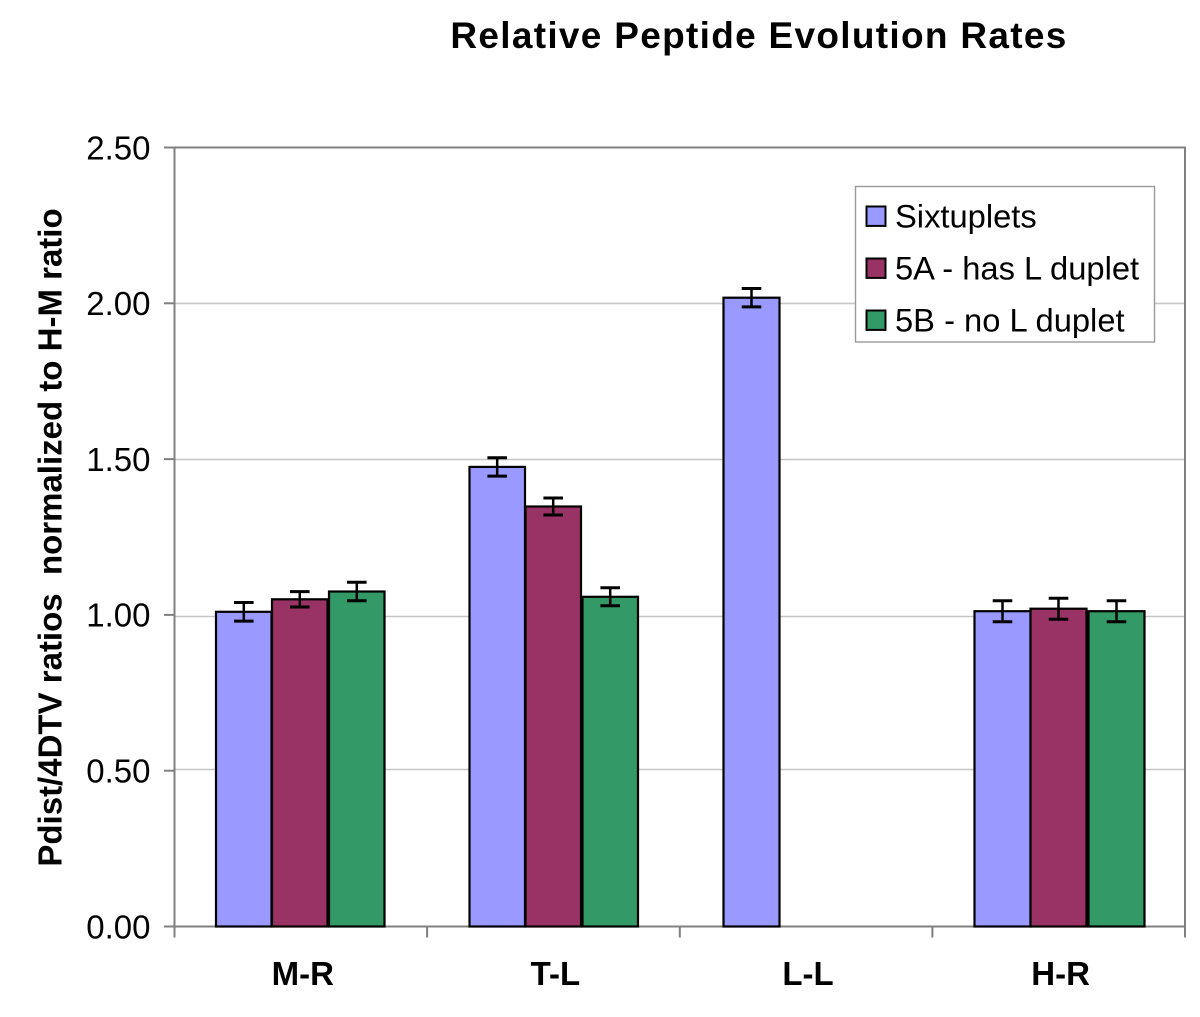 This screenshot has width=1200, height=1017. What do you see at coordinates (807, 973) in the screenshot?
I see `svg-text: L-L` at bounding box center [807, 973].